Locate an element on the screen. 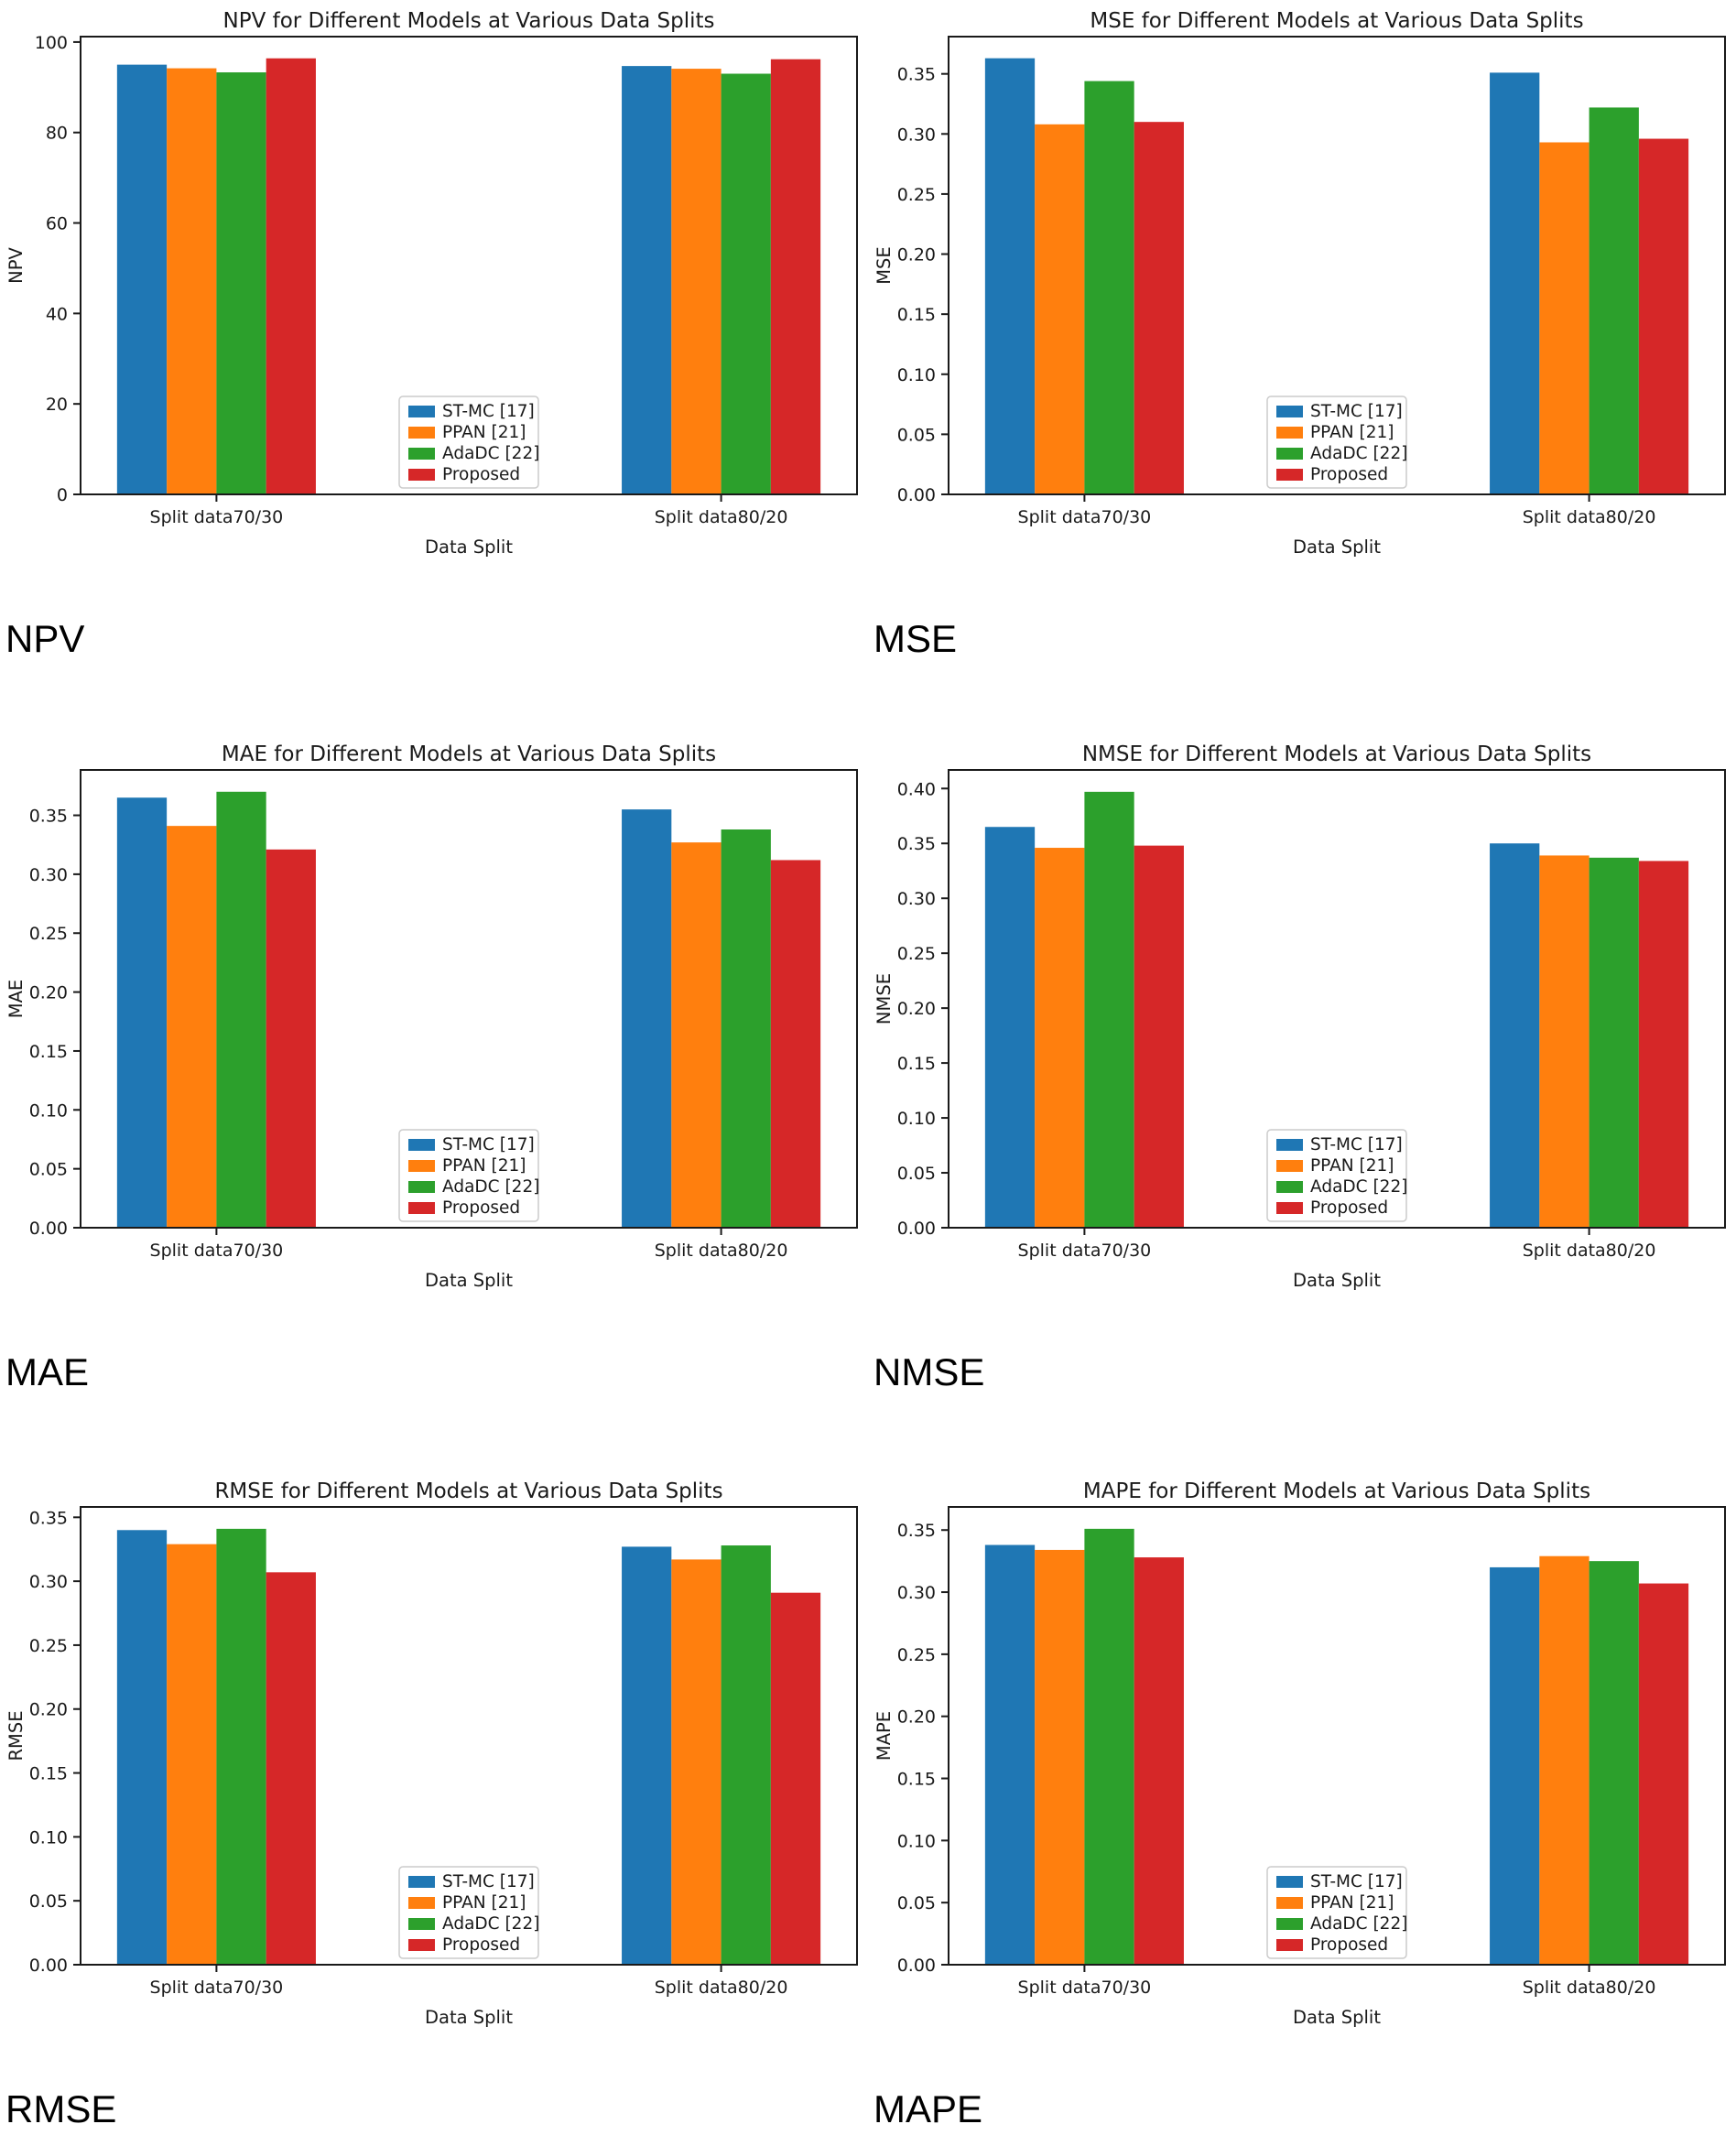 The width and height of the screenshot is (1736, 2135). y-tick-label: 20 is located at coordinates (57, 405).